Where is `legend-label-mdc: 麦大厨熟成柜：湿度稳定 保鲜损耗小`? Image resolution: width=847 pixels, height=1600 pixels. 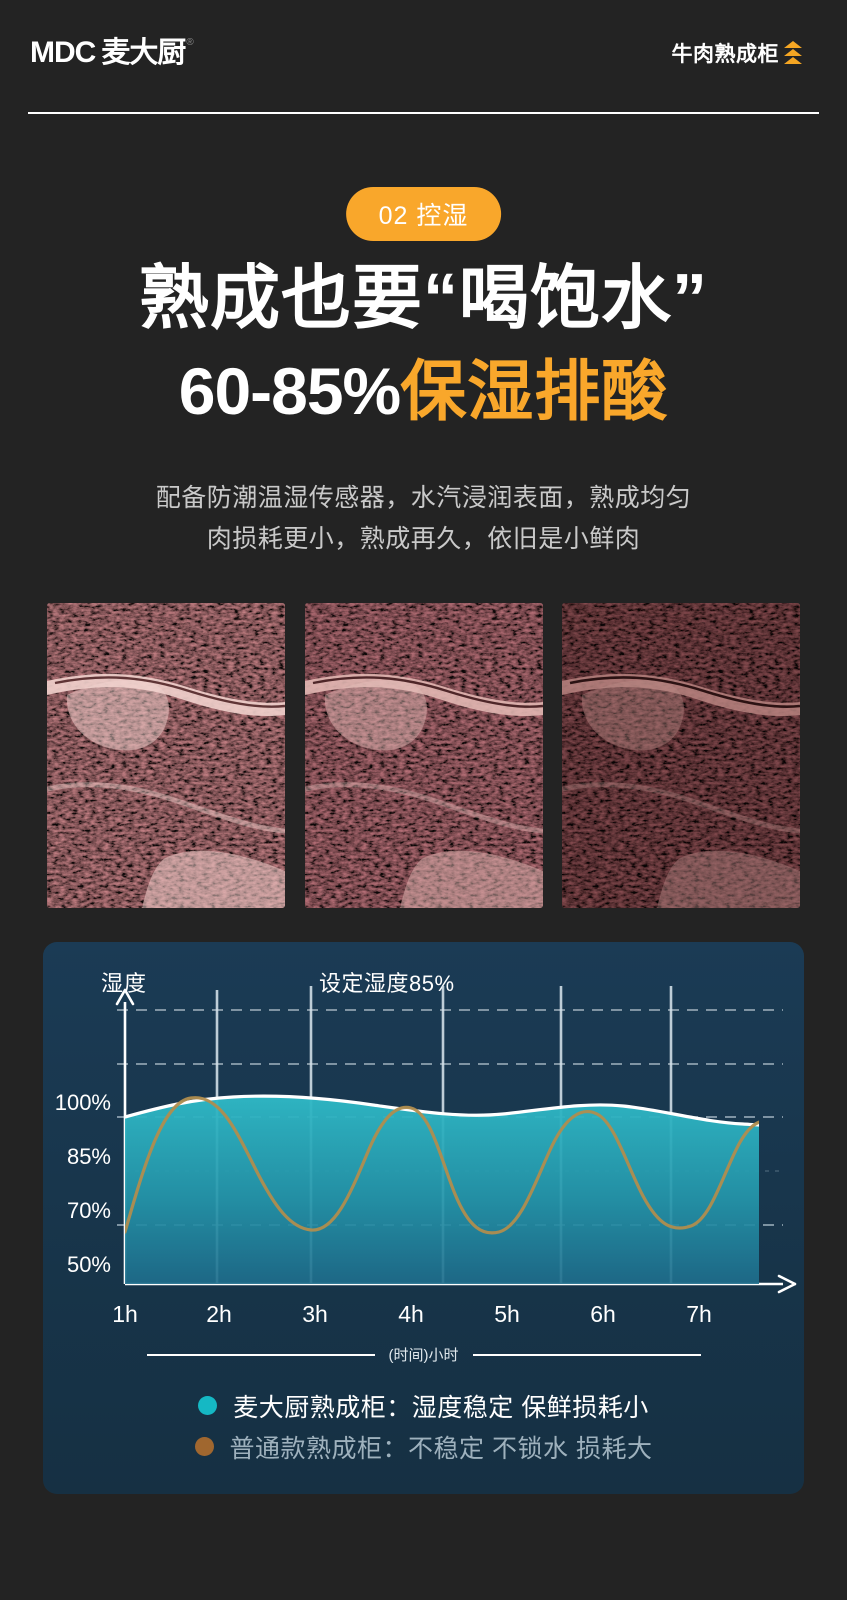 legend-label-mdc: 麦大厨熟成柜：湿度稳定 保鲜损耗小 is located at coordinates (441, 1407).